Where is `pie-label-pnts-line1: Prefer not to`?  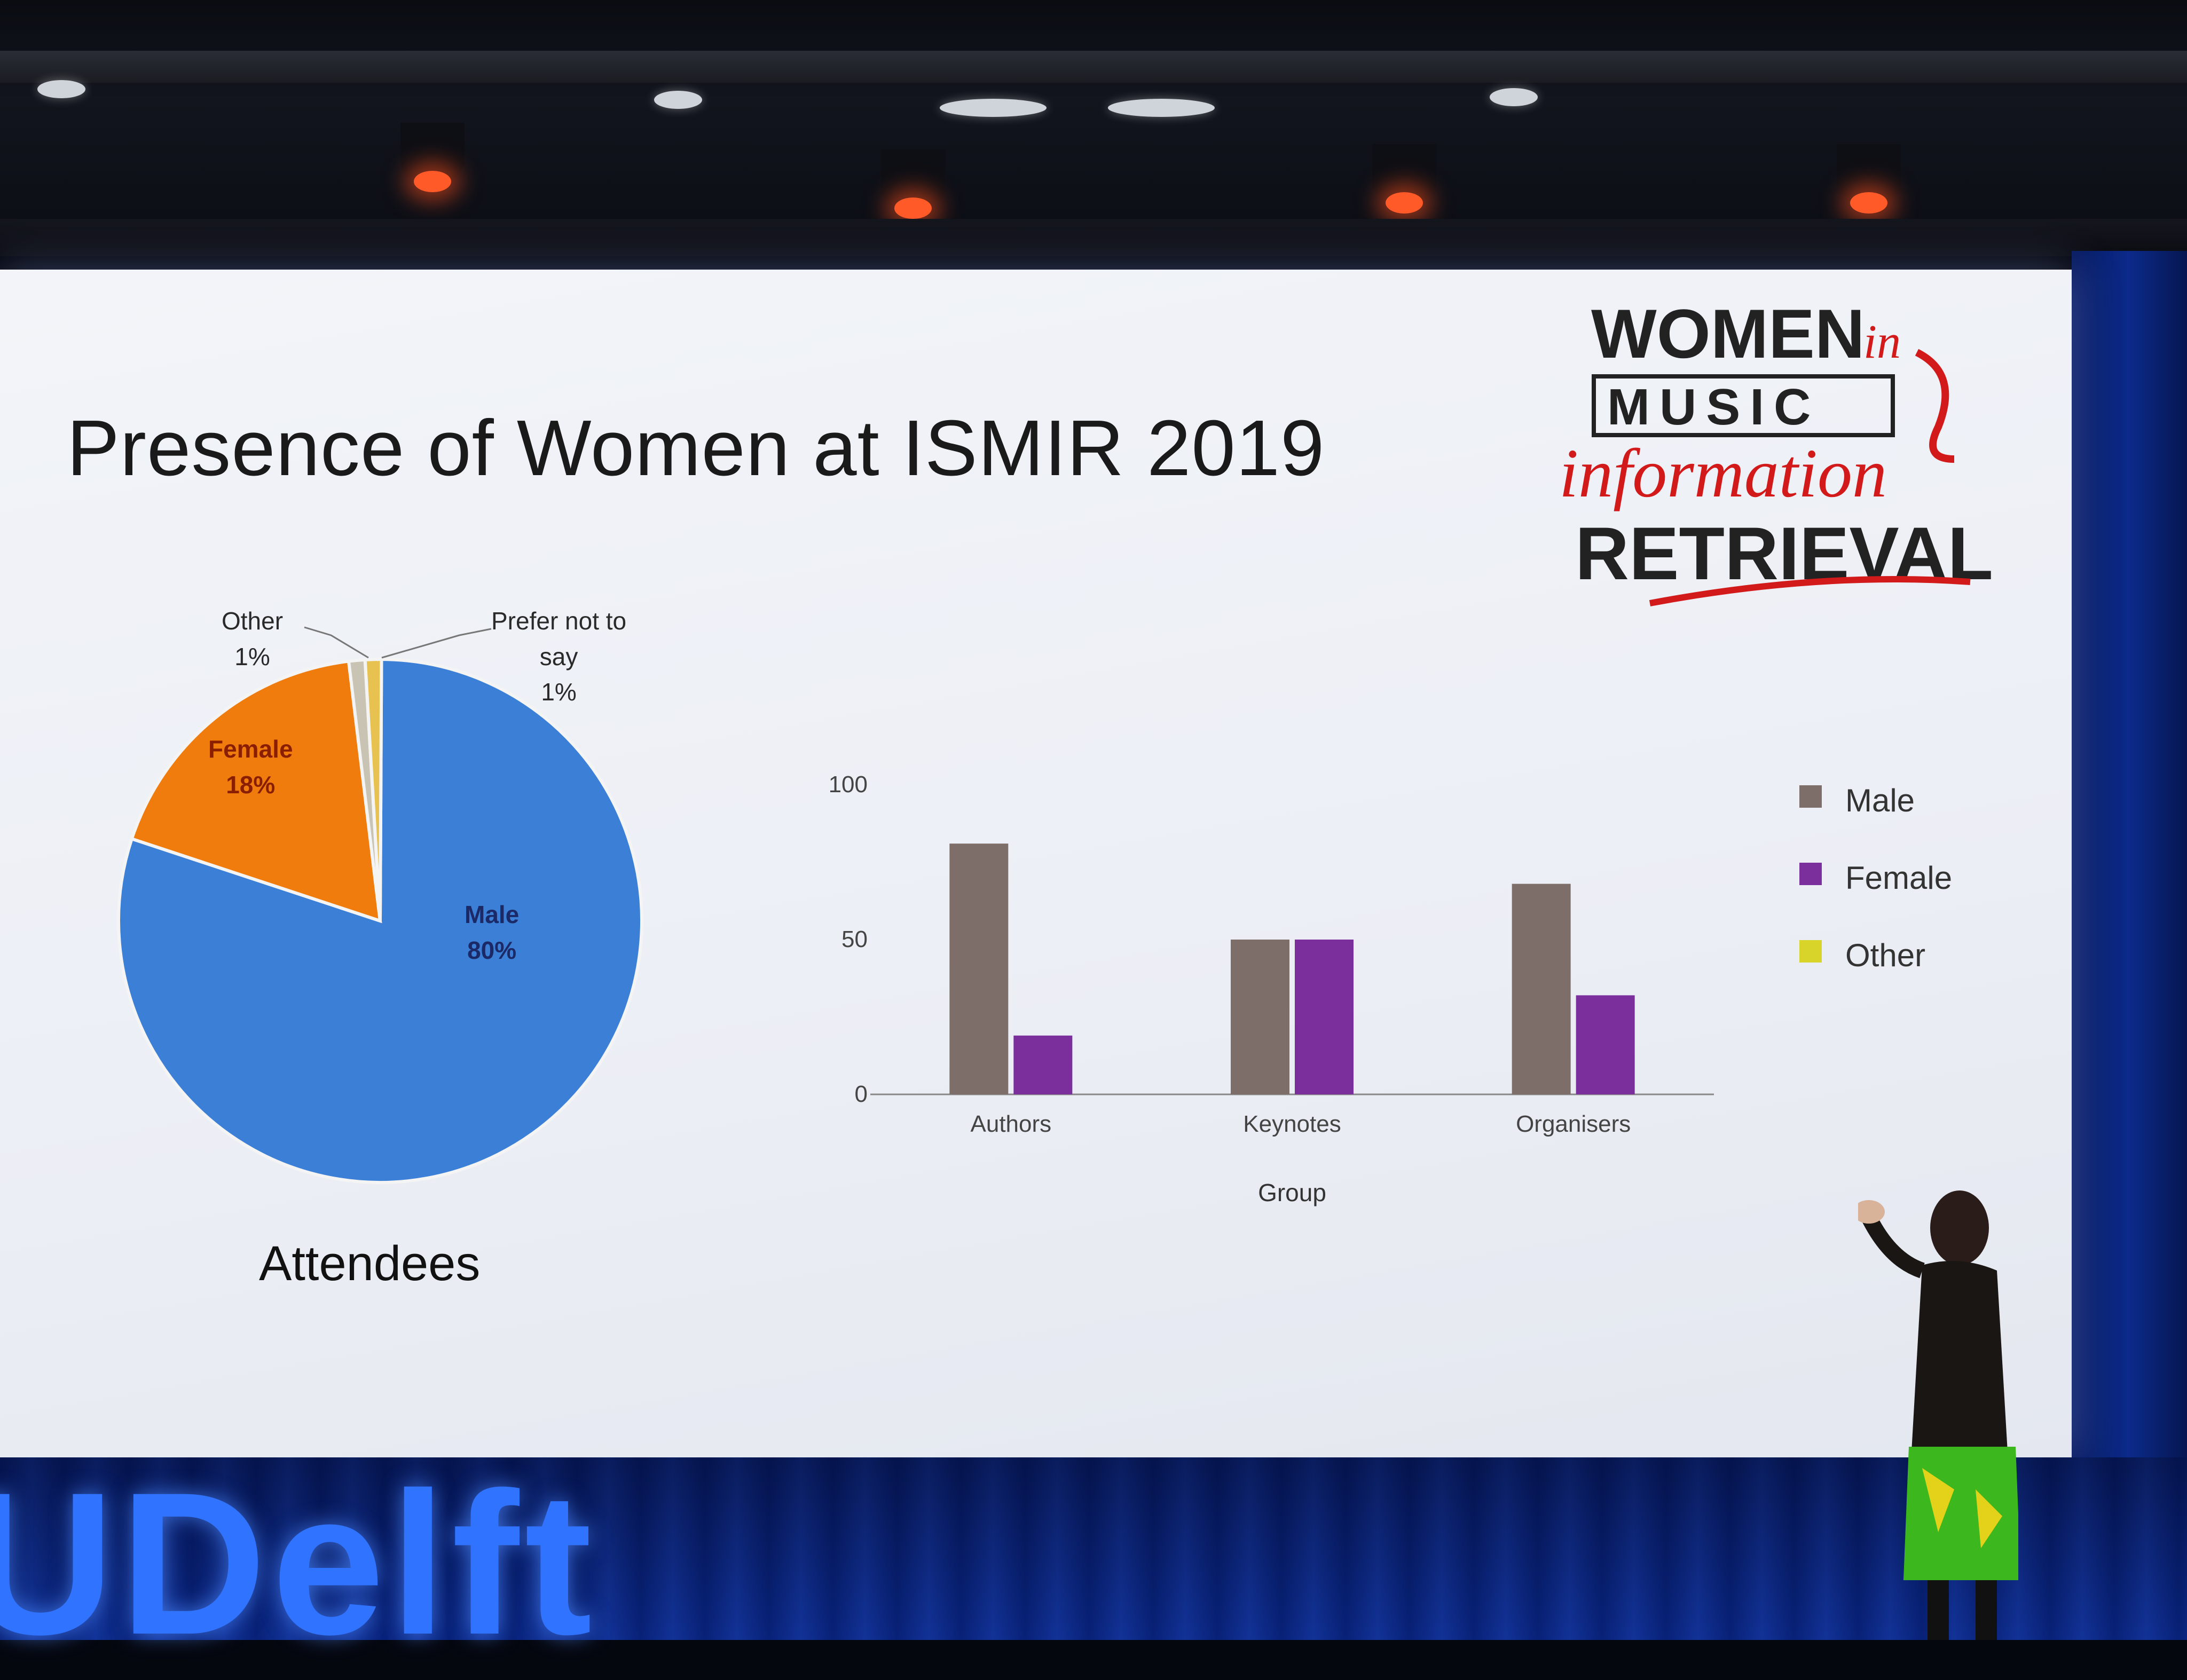 pie-label-pnts-line1: Prefer not to is located at coordinates (559, 621).